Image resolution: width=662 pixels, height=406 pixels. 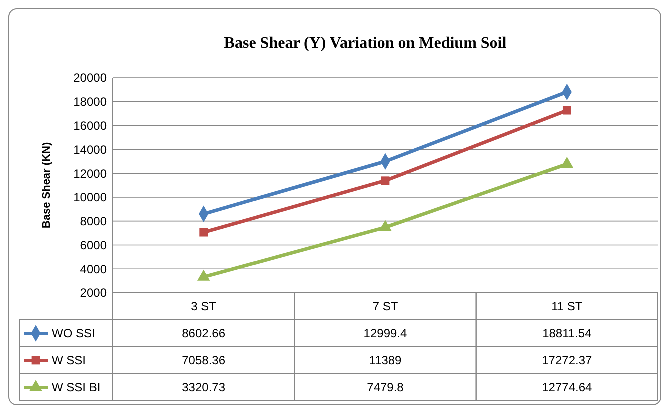 I want to click on y-tick-label: 14000, so click(x=91, y=149).